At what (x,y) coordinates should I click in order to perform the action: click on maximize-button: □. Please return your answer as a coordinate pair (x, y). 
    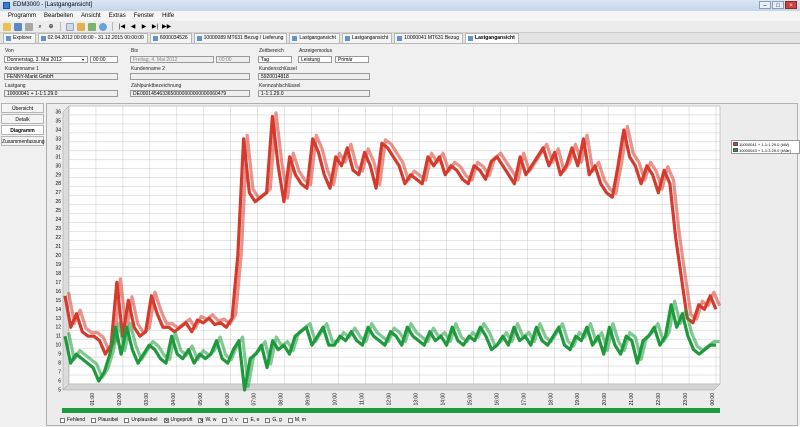
    Looking at the image, I should click on (778, 5).